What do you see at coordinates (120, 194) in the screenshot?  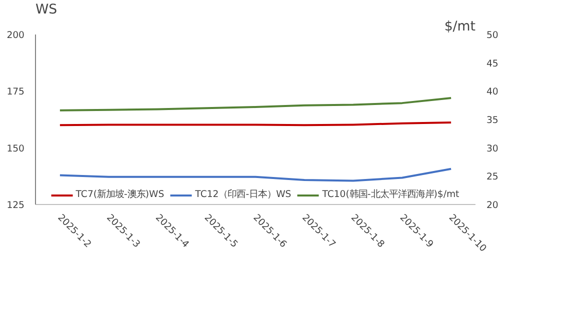 I see `legend-label: TC7(新加坡-澳东)WS` at bounding box center [120, 194].